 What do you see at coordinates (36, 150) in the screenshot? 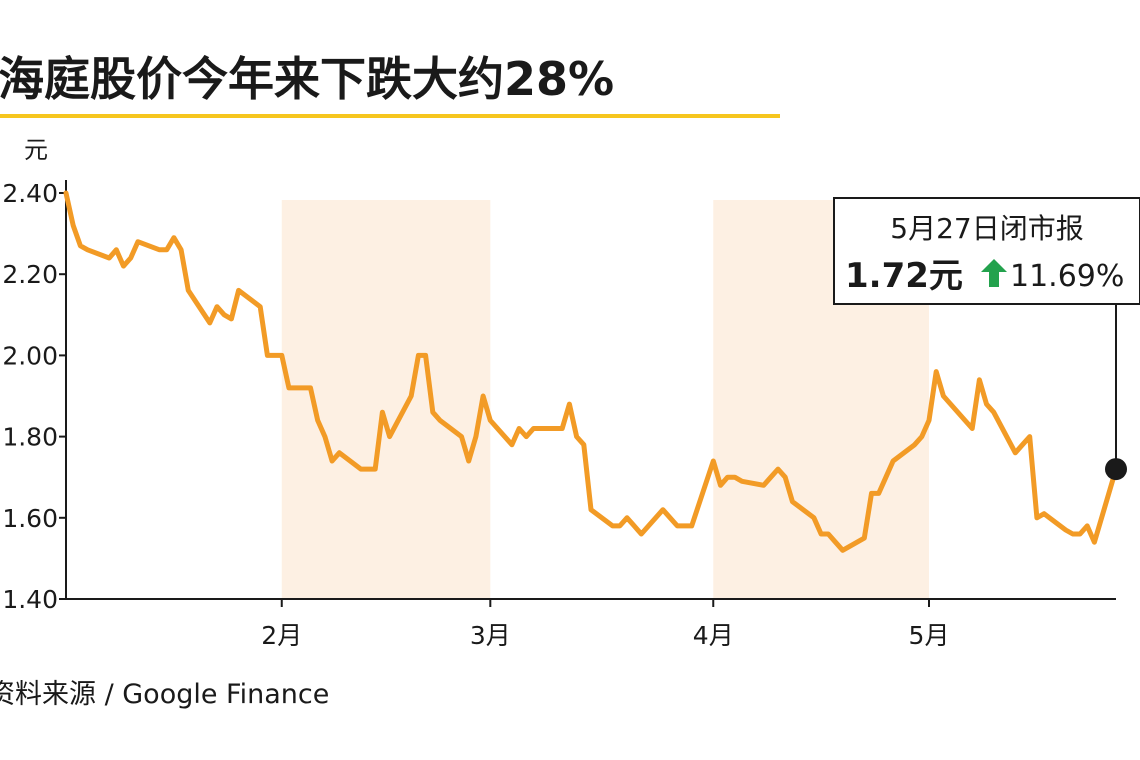
I see `y-axis-unit-label: 元` at bounding box center [36, 150].